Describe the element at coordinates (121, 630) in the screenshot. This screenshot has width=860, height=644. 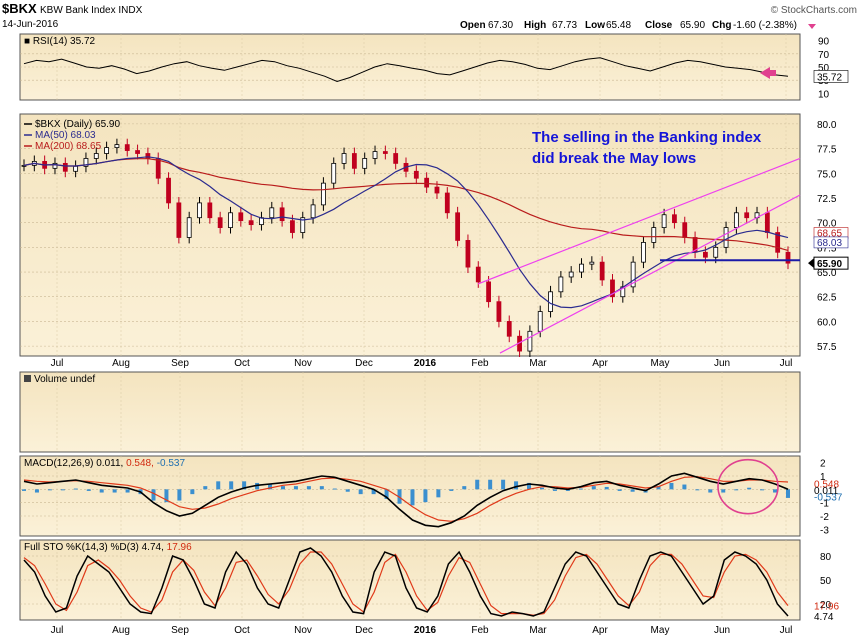
I see `bottom-xtick-1: Aug` at that location.